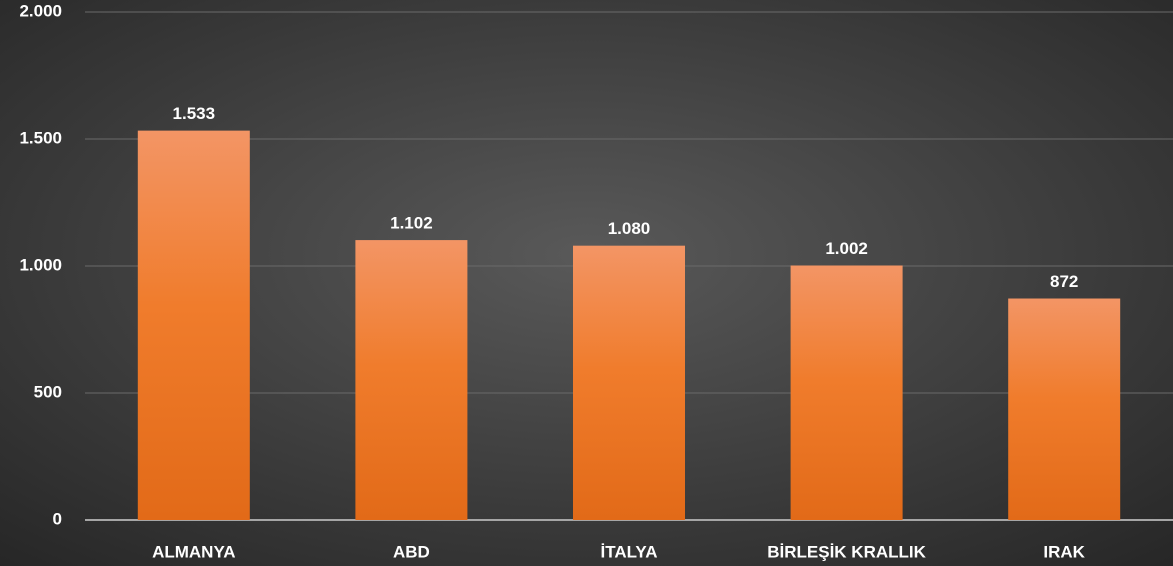 The image size is (1173, 566). I want to click on data-label: 1.080, so click(629, 228).